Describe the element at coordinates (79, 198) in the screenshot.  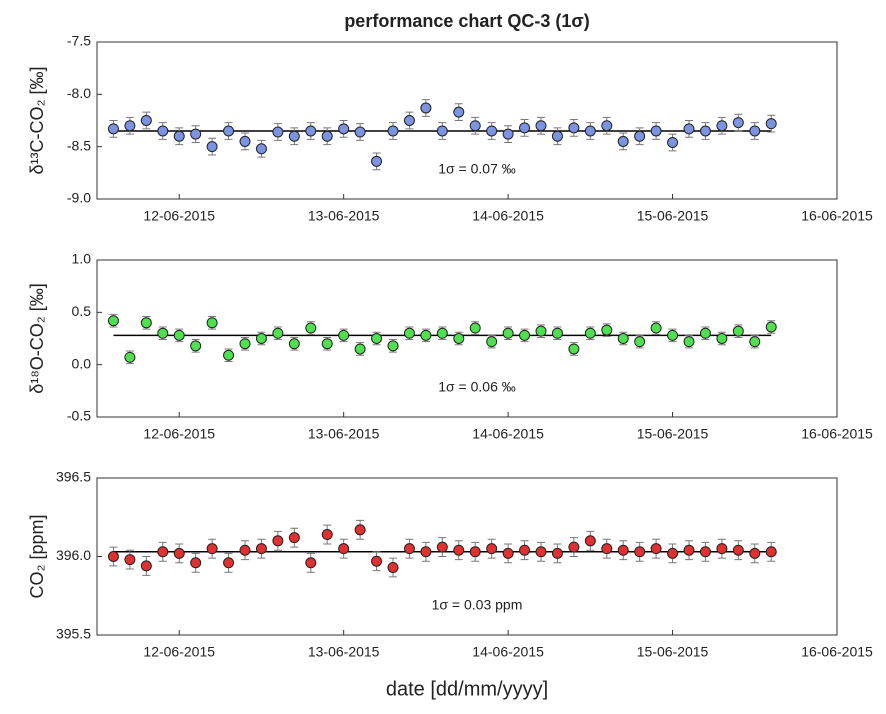
I see `y-tick-label: -9.0` at that location.